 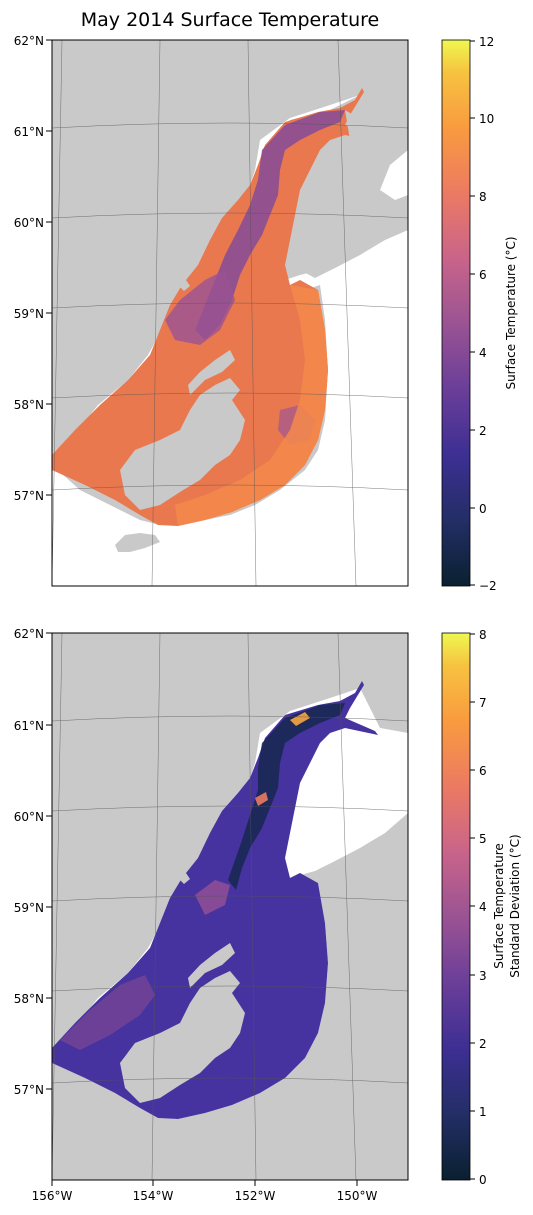 What do you see at coordinates (515, 905) in the screenshot?
I see `bottom-colorbar-label-line2: Standard Deviation (°C)` at bounding box center [515, 905].